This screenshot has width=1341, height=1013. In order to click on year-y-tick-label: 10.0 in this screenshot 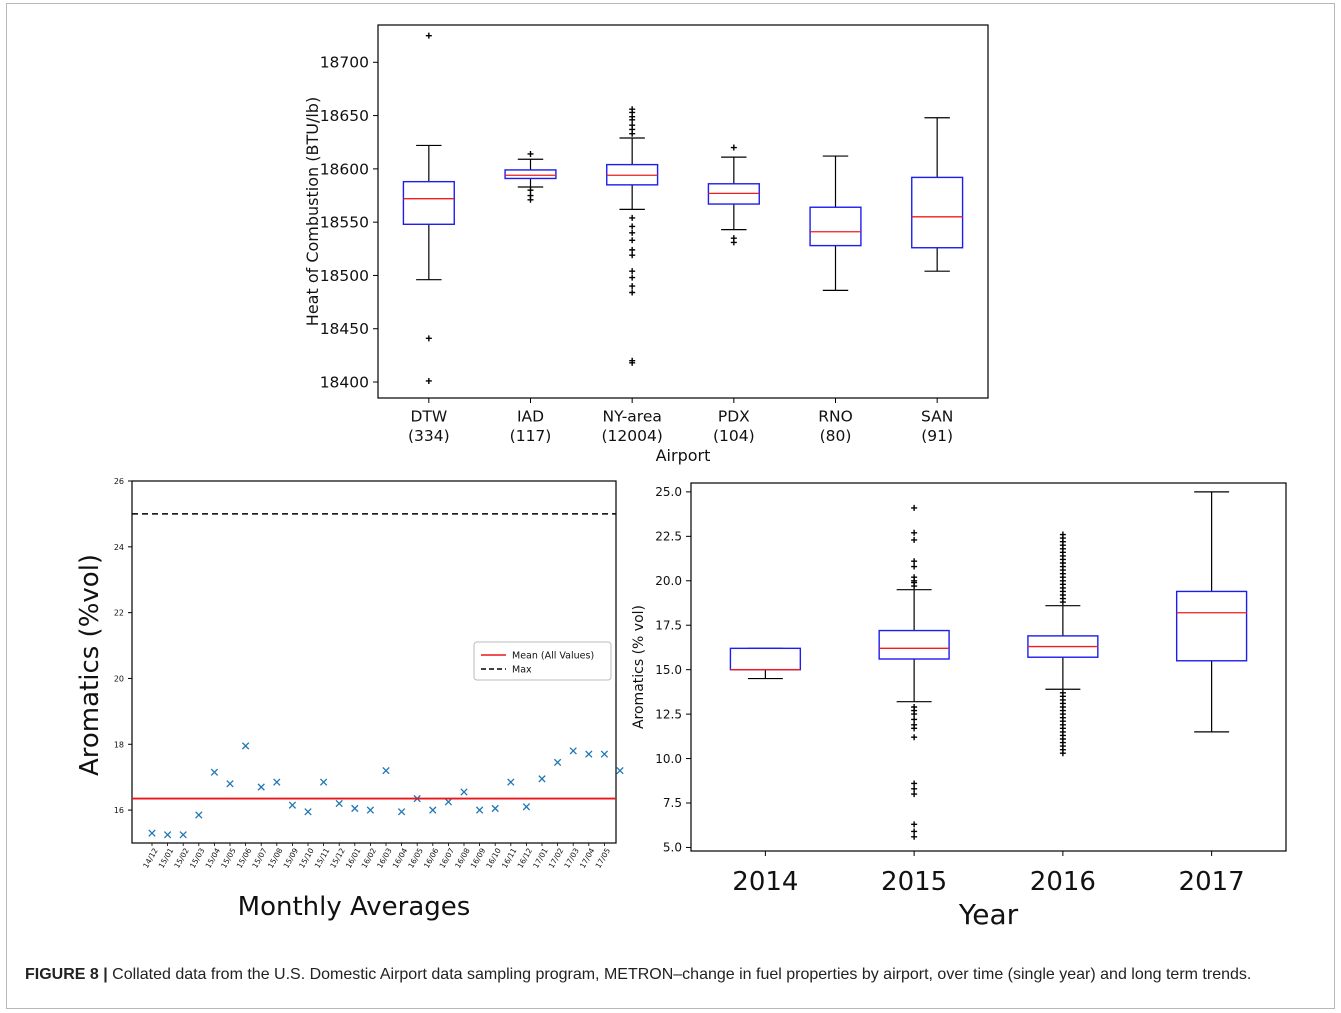, I will do `click(668, 759)`.